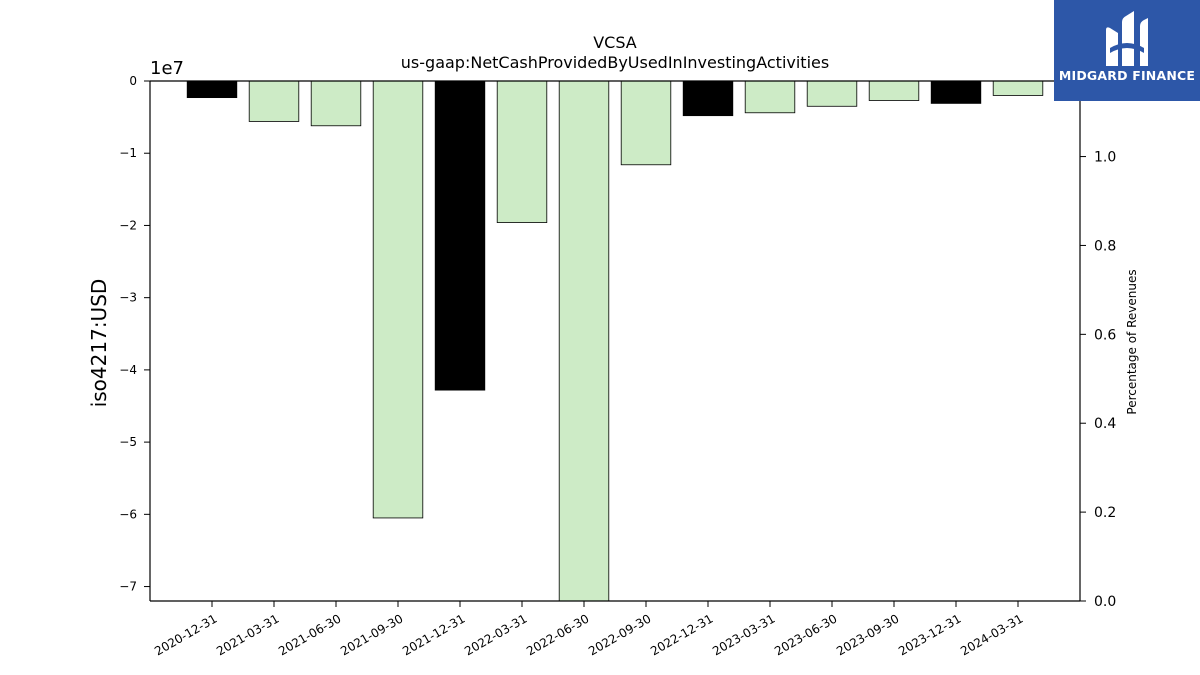 This screenshot has width=1200, height=675. What do you see at coordinates (128, 514) in the screenshot?
I see `y-tick-label-6: −6` at bounding box center [128, 514].